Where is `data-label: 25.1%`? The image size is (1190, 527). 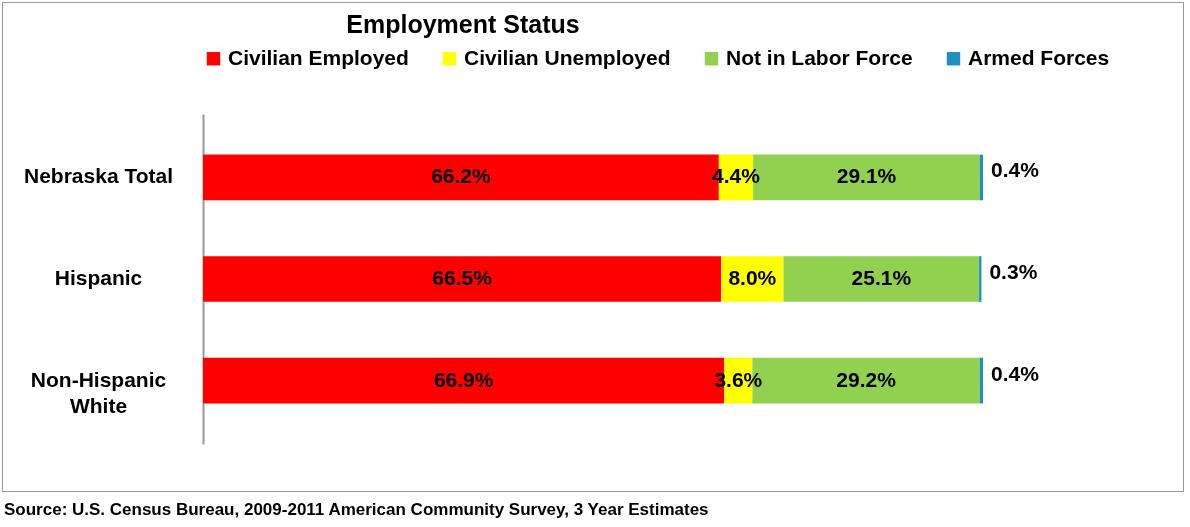
data-label: 25.1% is located at coordinates (881, 277).